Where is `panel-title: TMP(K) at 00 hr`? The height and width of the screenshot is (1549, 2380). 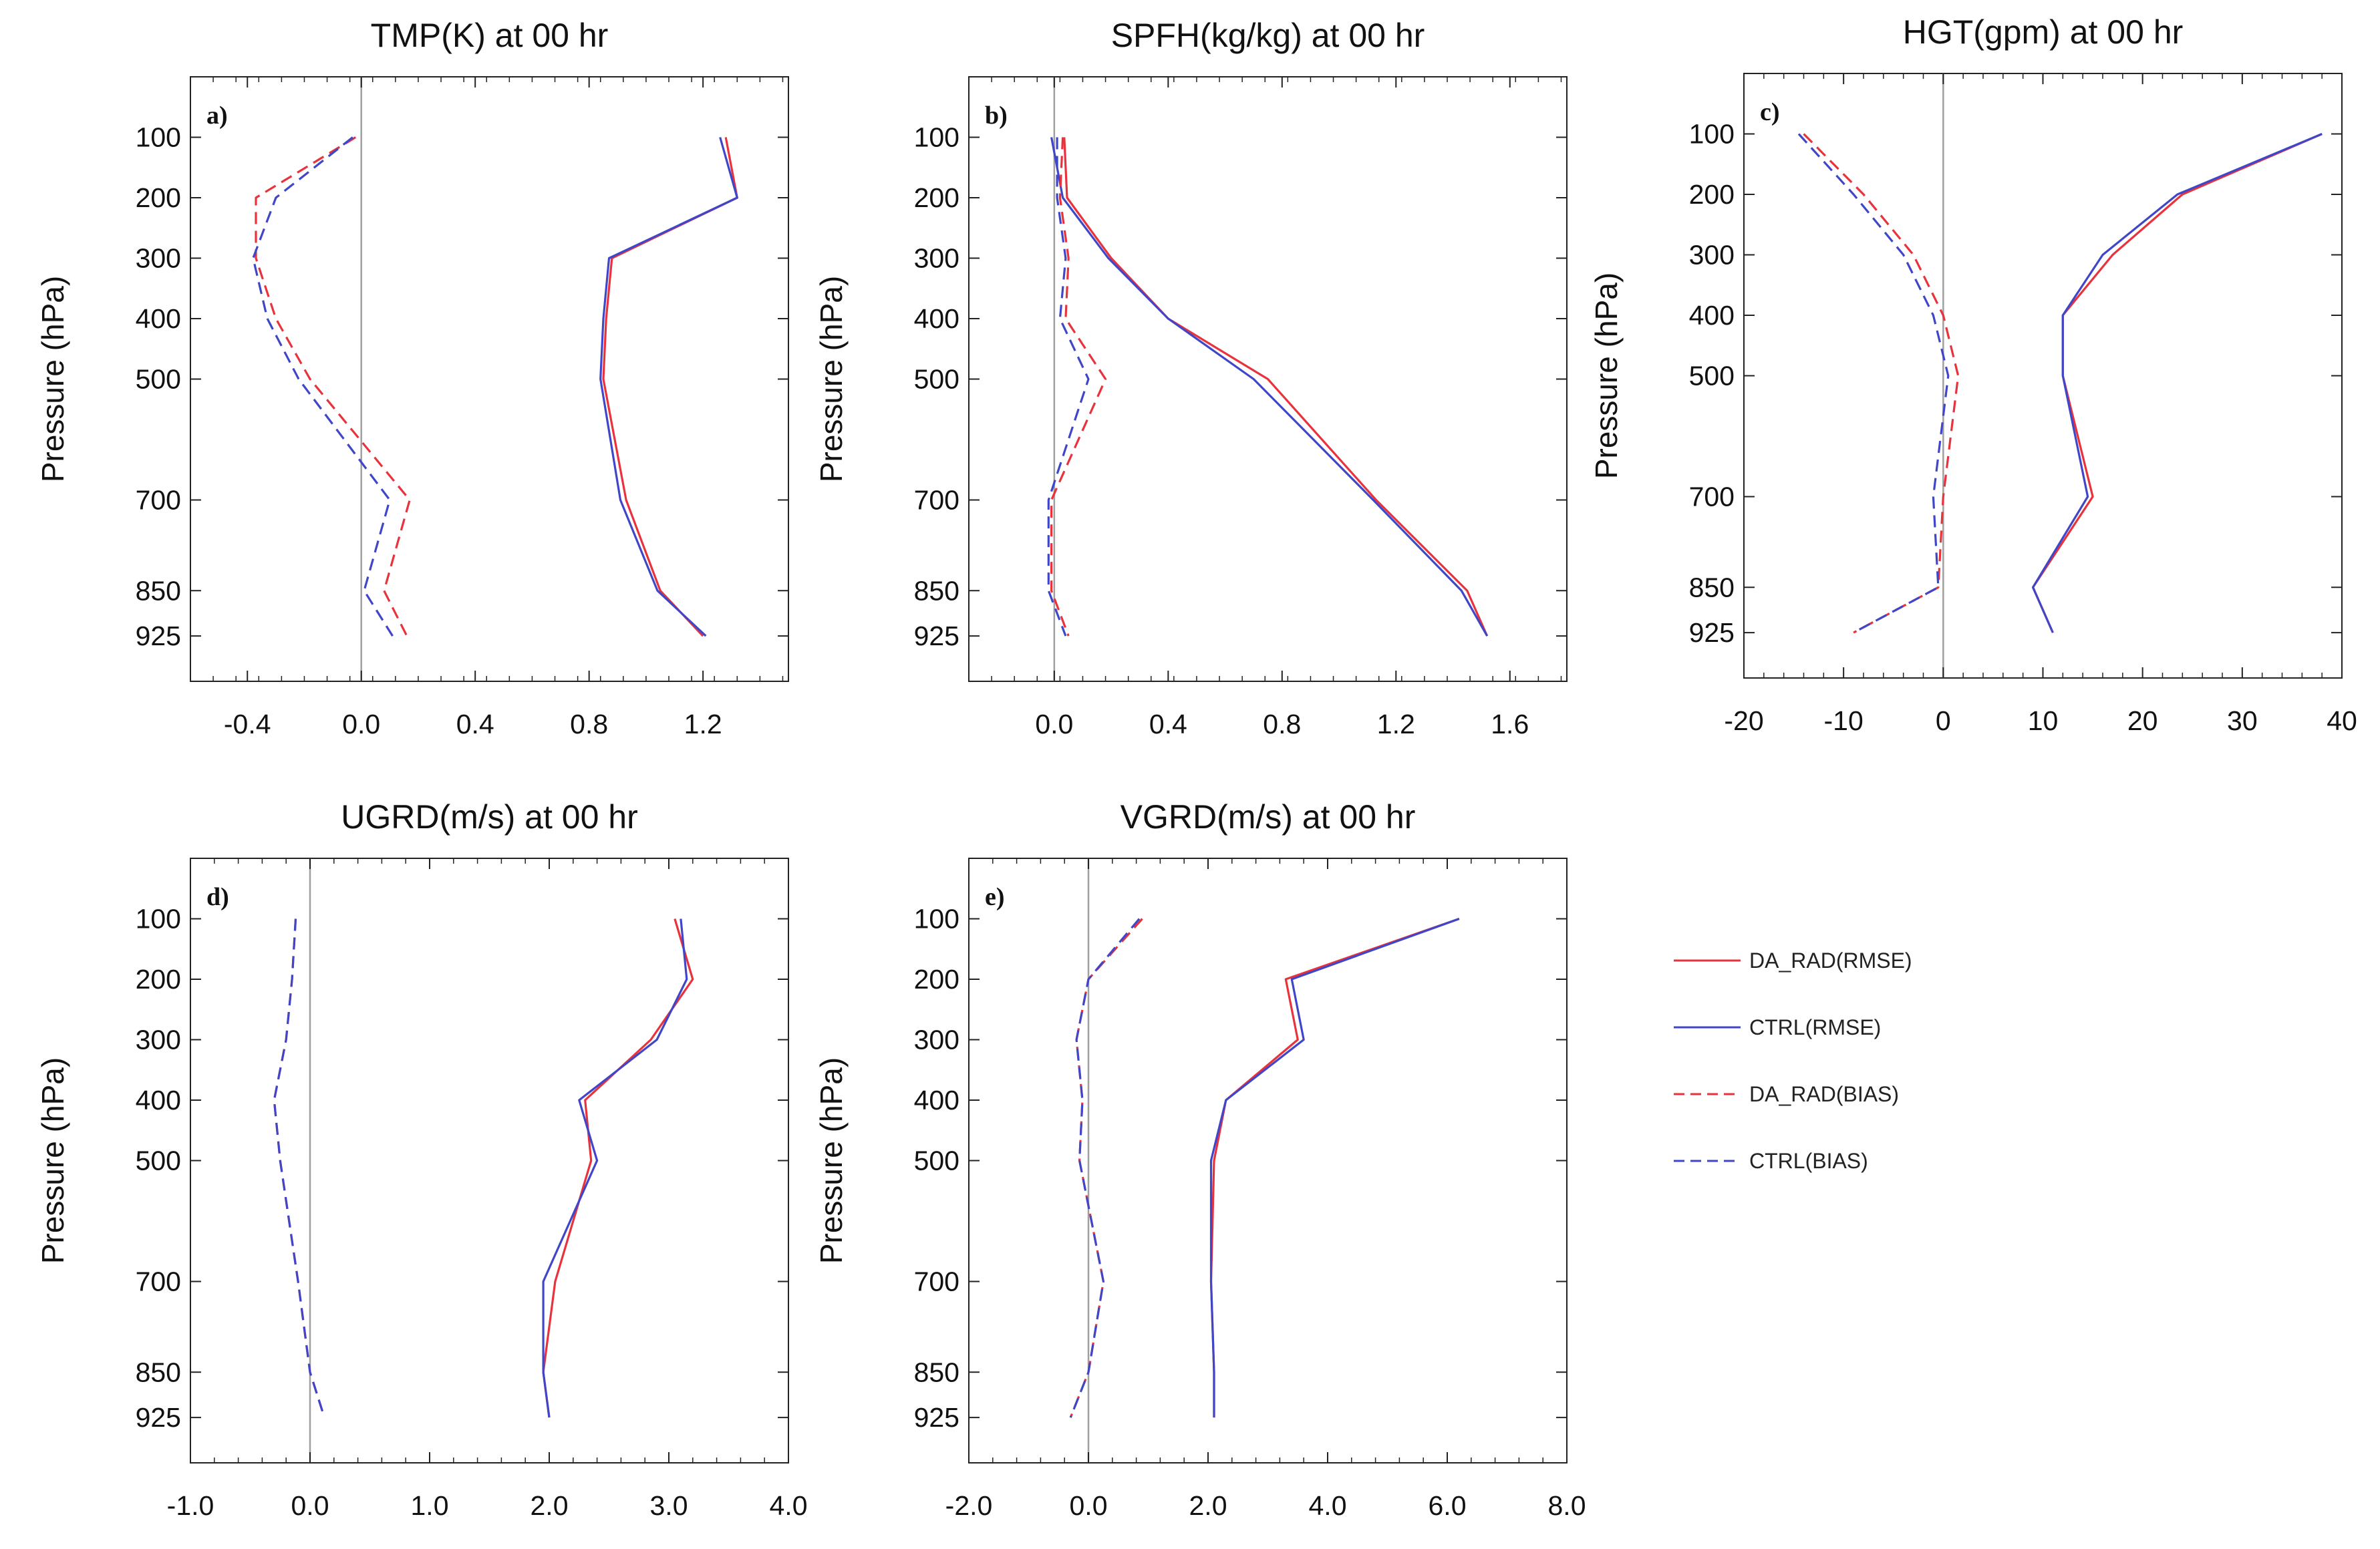 panel-title: TMP(K) at 00 hr is located at coordinates (490, 35).